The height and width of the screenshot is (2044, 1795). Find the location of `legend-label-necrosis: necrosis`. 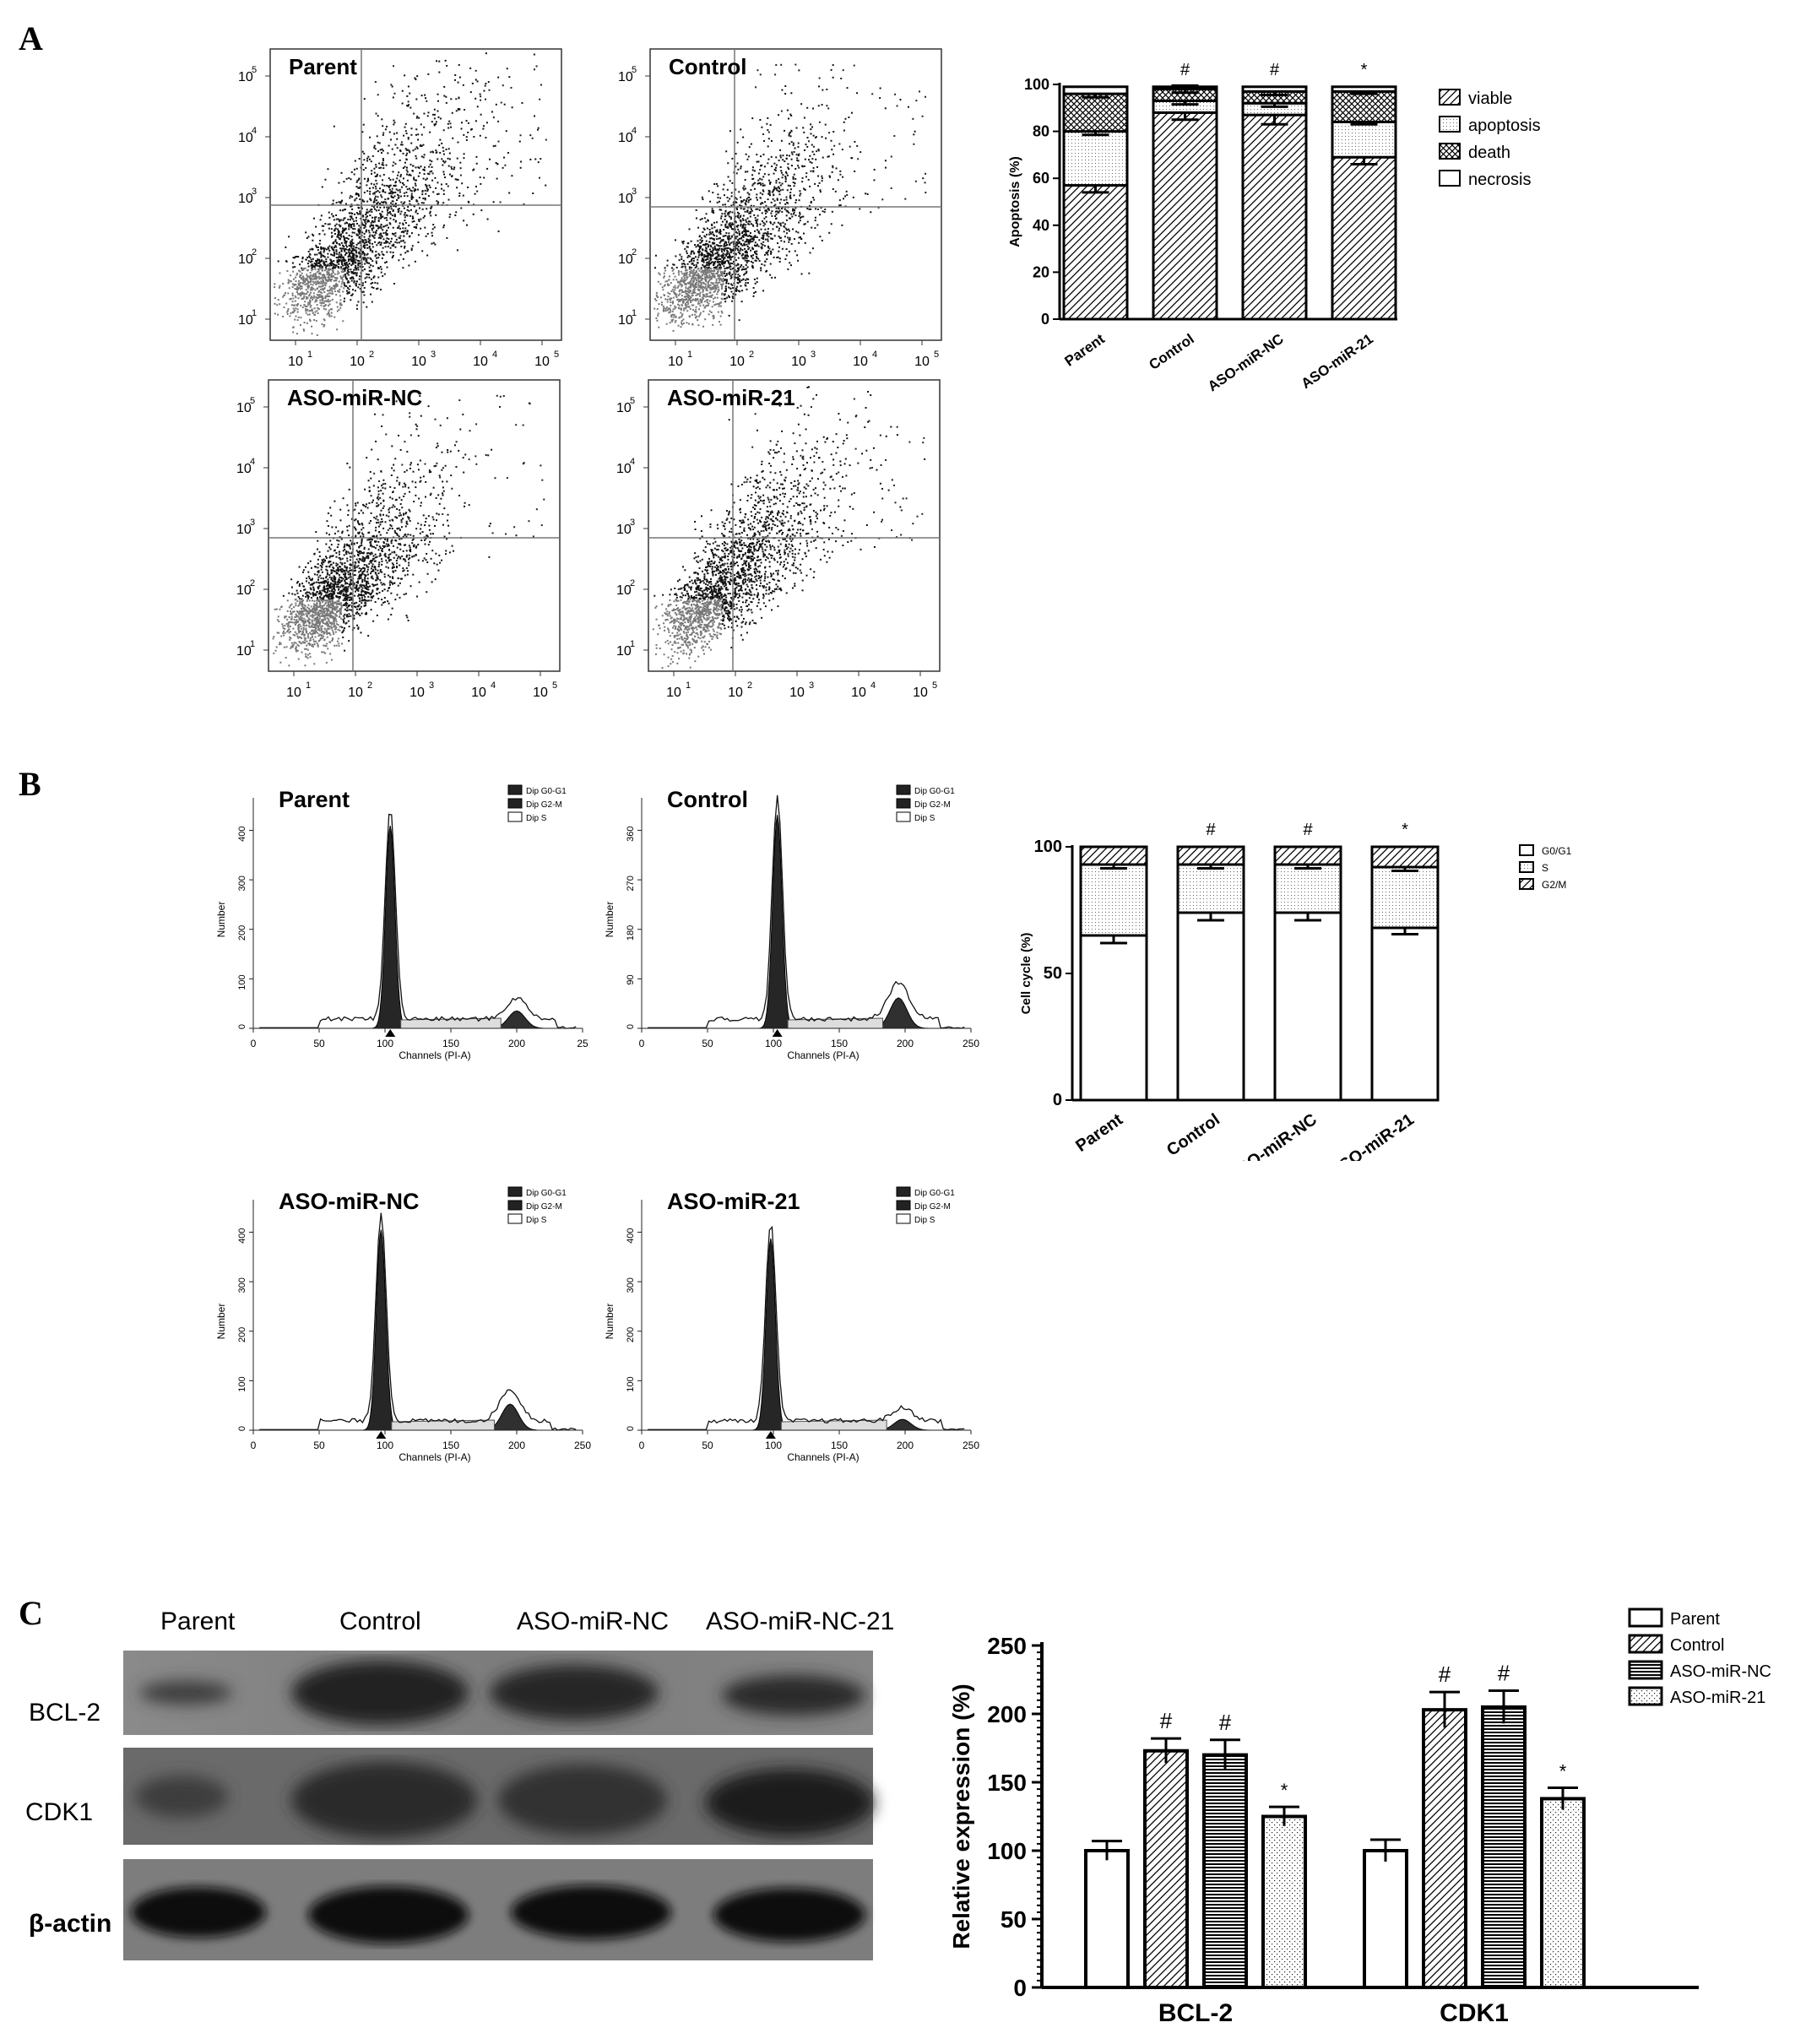

legend-label-necrosis: necrosis is located at coordinates (1499, 180).